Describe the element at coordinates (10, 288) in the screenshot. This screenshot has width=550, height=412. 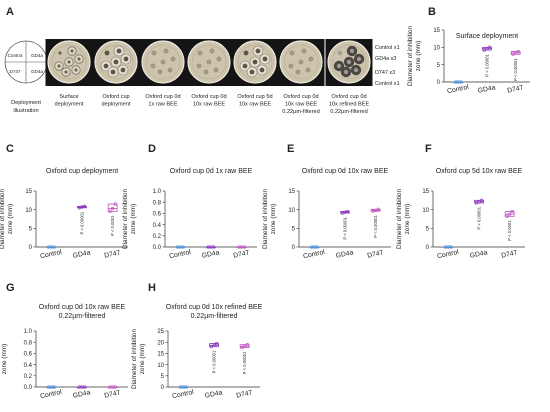
I see `panel-letter: G` at that location.